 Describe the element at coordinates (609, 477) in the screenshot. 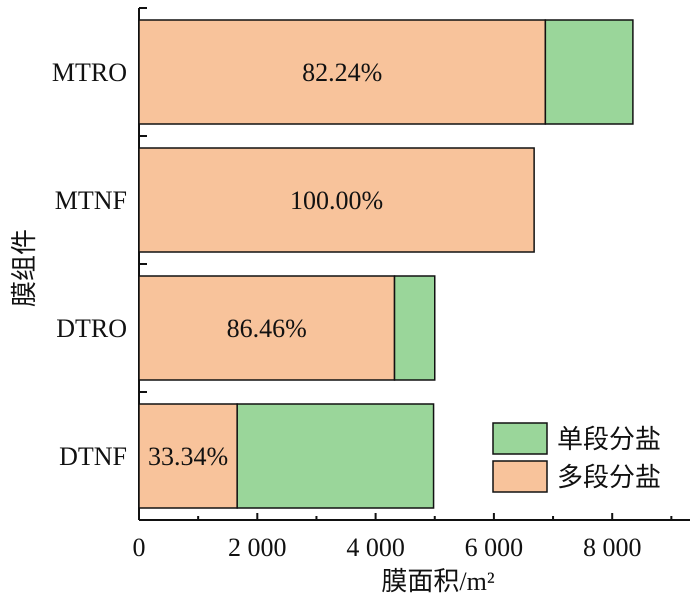

I see `legend-label: 多段分盐` at that location.